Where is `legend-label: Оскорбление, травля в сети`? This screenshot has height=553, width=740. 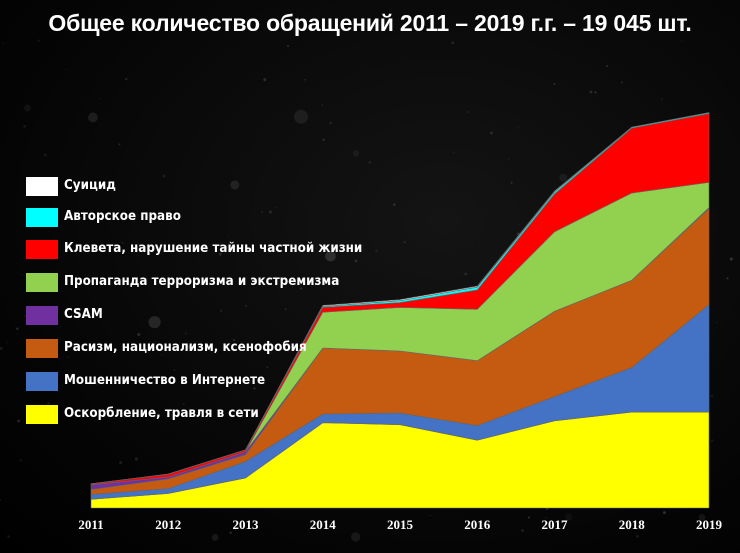
legend-label: Оскорбление, травля в сети is located at coordinates (161, 413).